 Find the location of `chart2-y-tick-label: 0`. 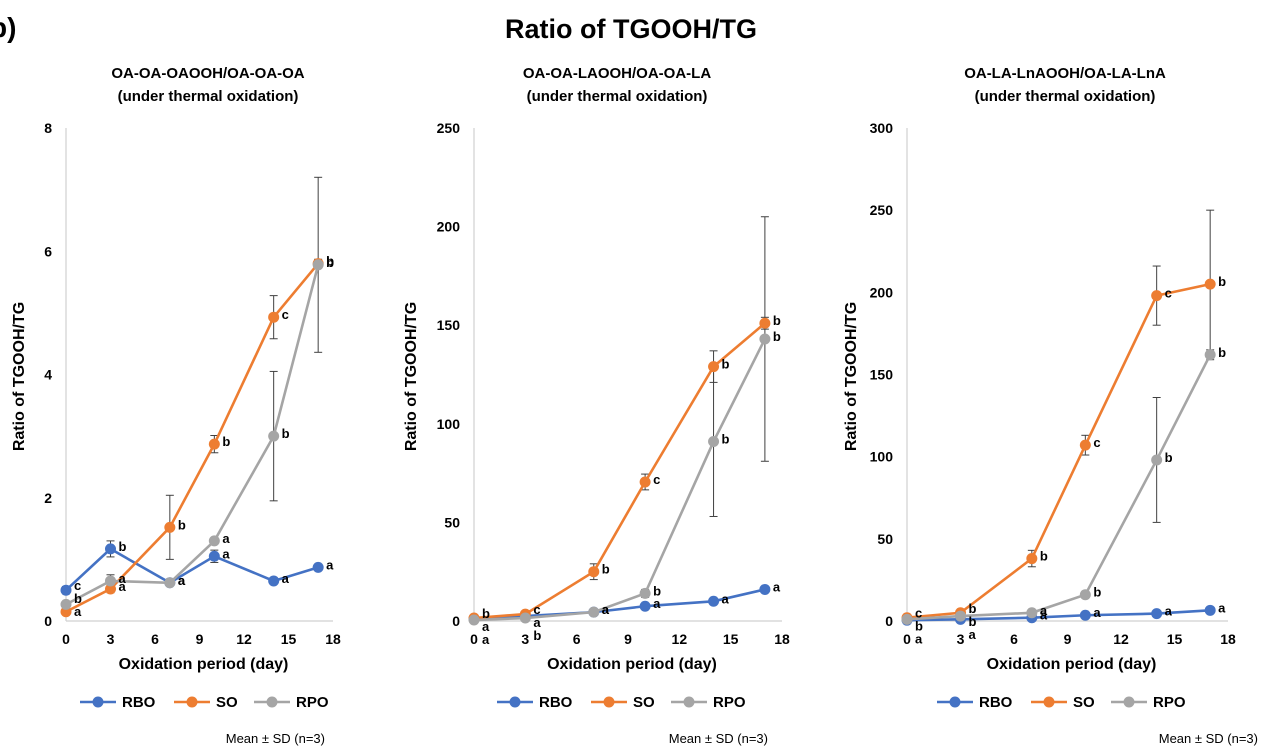

chart2-y-tick-label: 0 is located at coordinates (456, 621).